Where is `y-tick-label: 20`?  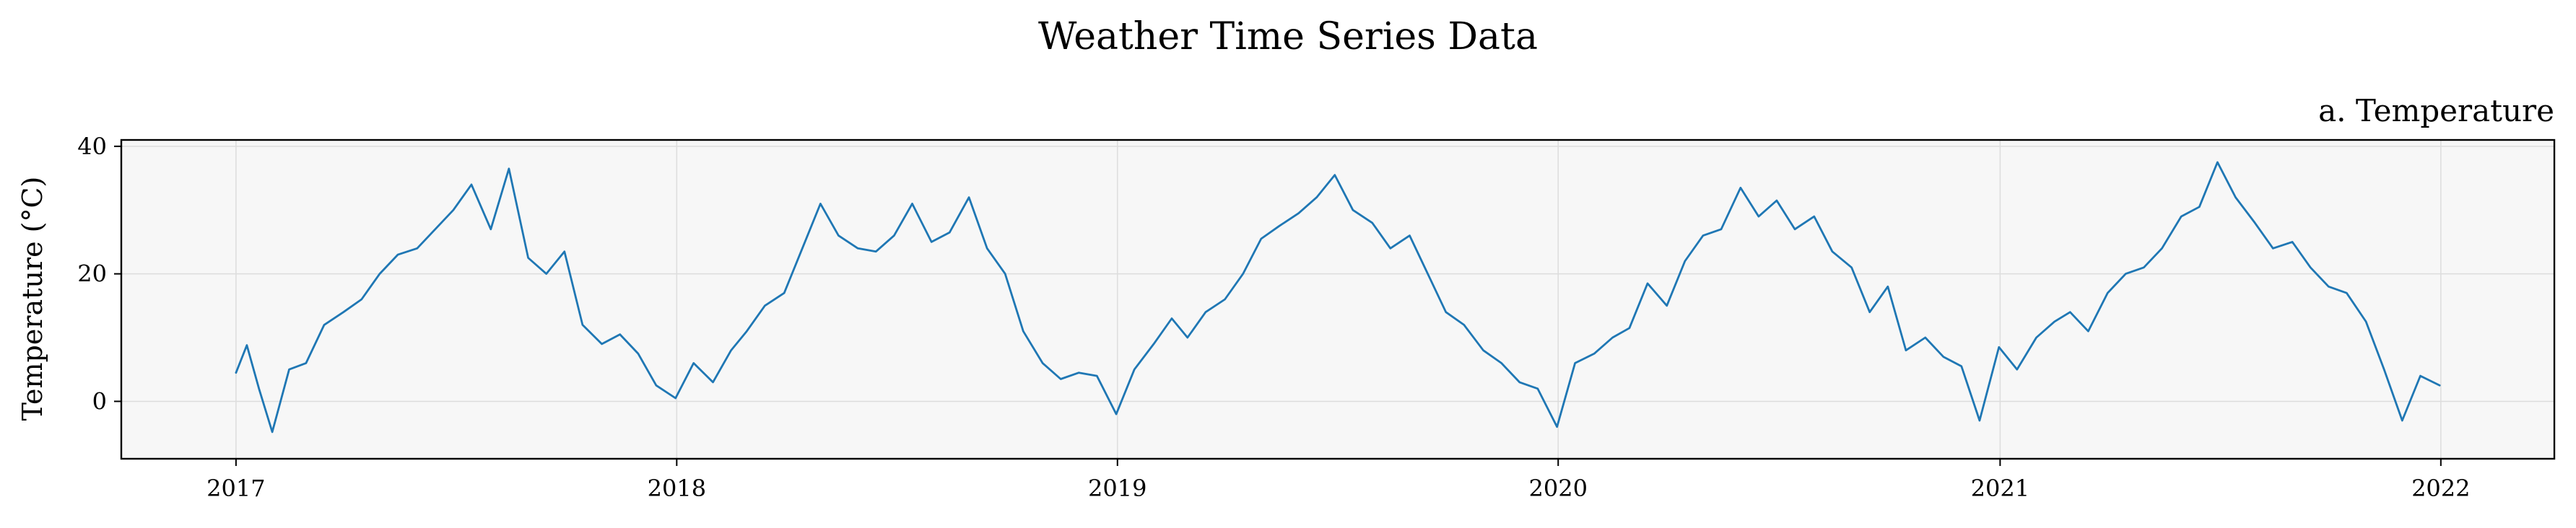
y-tick-label: 20 is located at coordinates (92, 274).